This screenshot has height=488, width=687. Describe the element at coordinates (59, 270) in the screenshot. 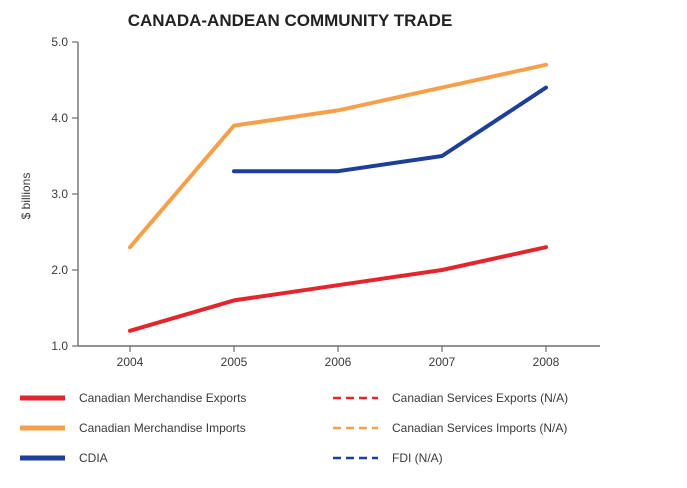

I see `y-tick-label: 2.0` at that location.